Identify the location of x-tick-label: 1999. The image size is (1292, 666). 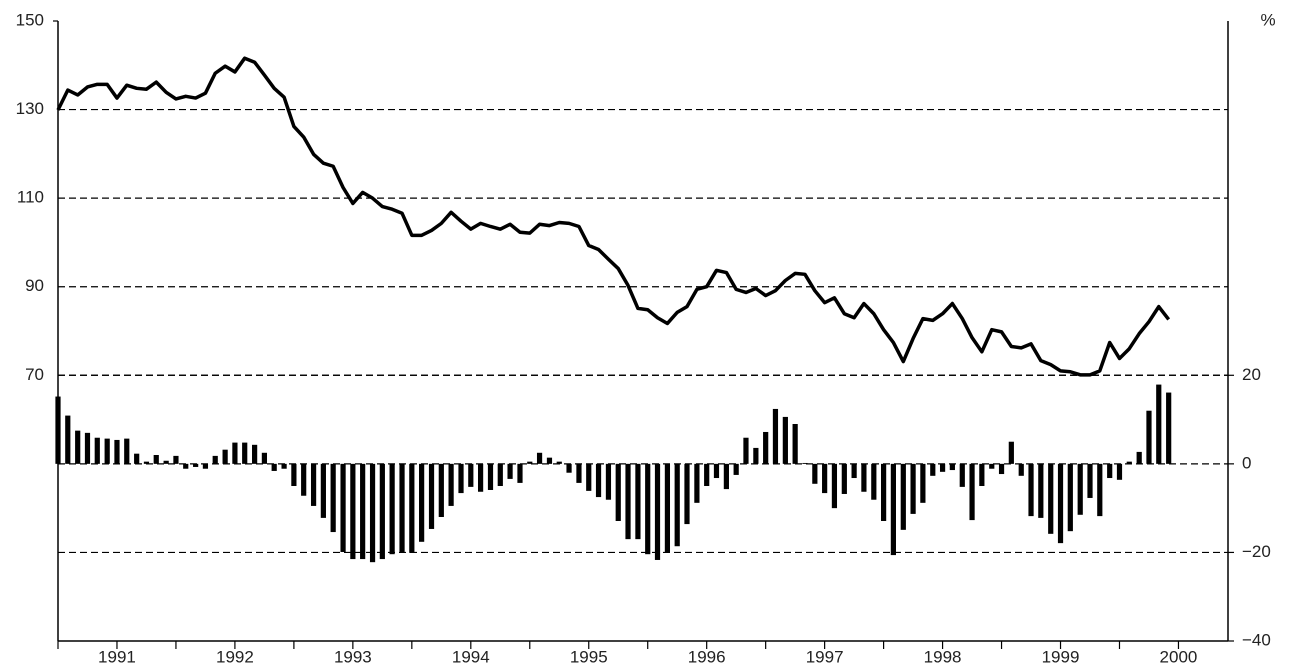
(1061, 656).